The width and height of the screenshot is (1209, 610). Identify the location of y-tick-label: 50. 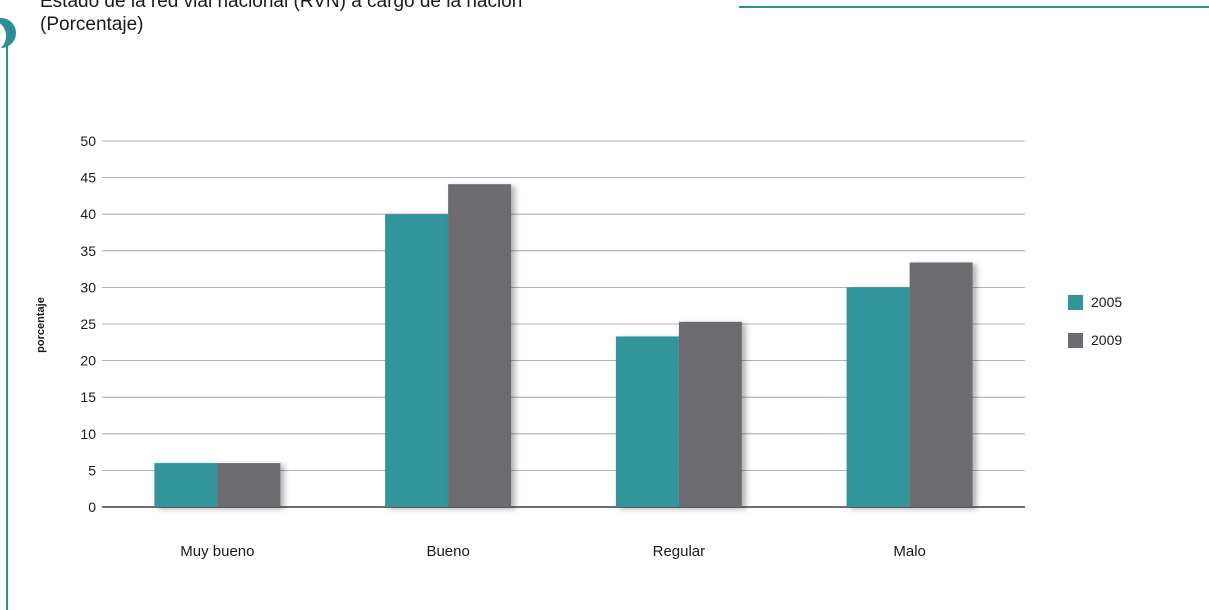
(88, 141).